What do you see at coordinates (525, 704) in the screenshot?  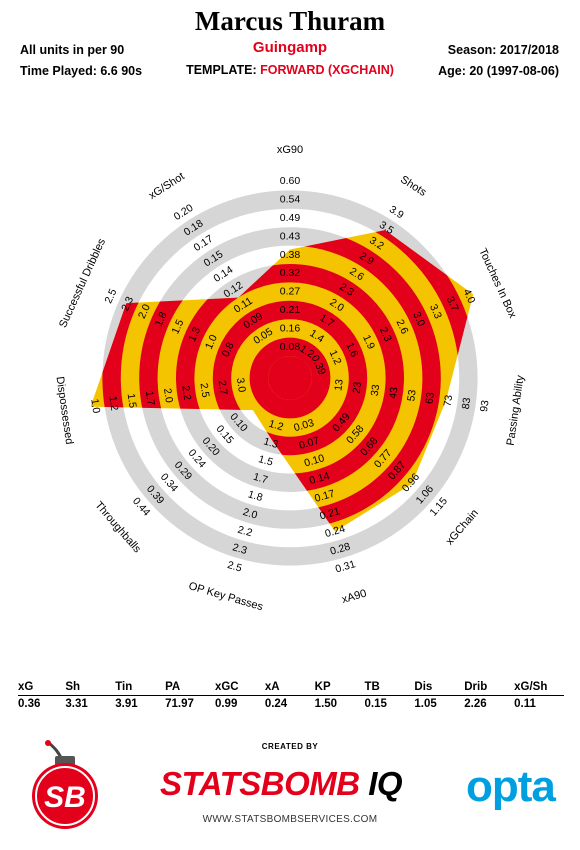 I see `stats-value-cell: 0.11` at bounding box center [525, 704].